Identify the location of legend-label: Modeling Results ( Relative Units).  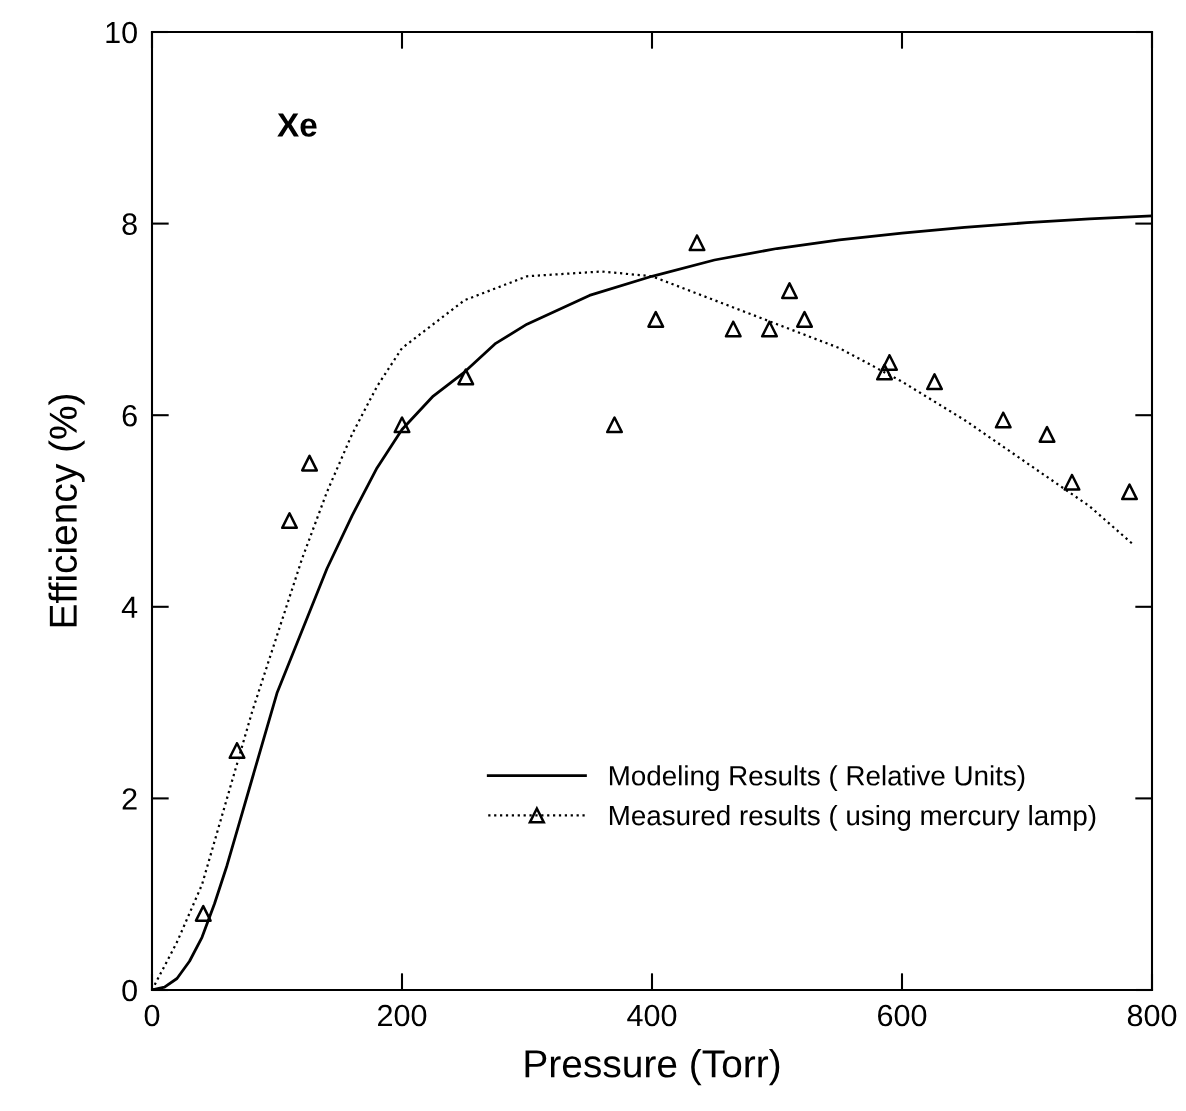
(817, 778).